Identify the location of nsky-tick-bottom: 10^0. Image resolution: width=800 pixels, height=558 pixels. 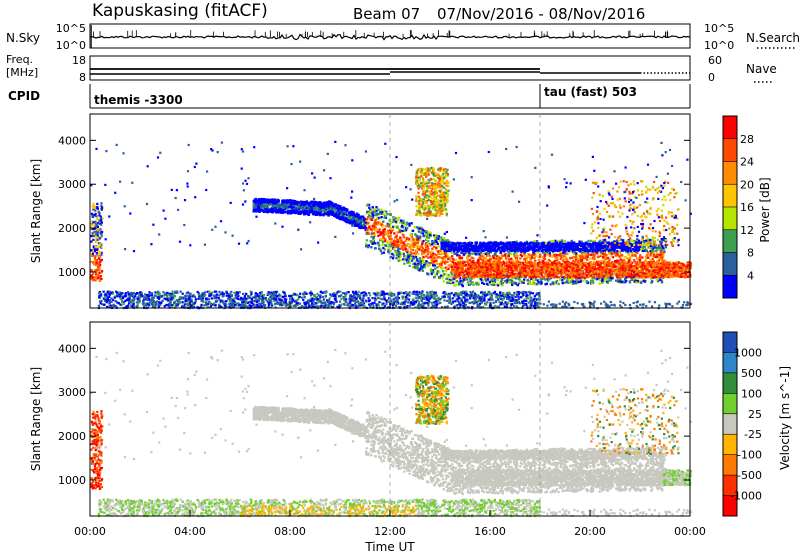
(71, 45).